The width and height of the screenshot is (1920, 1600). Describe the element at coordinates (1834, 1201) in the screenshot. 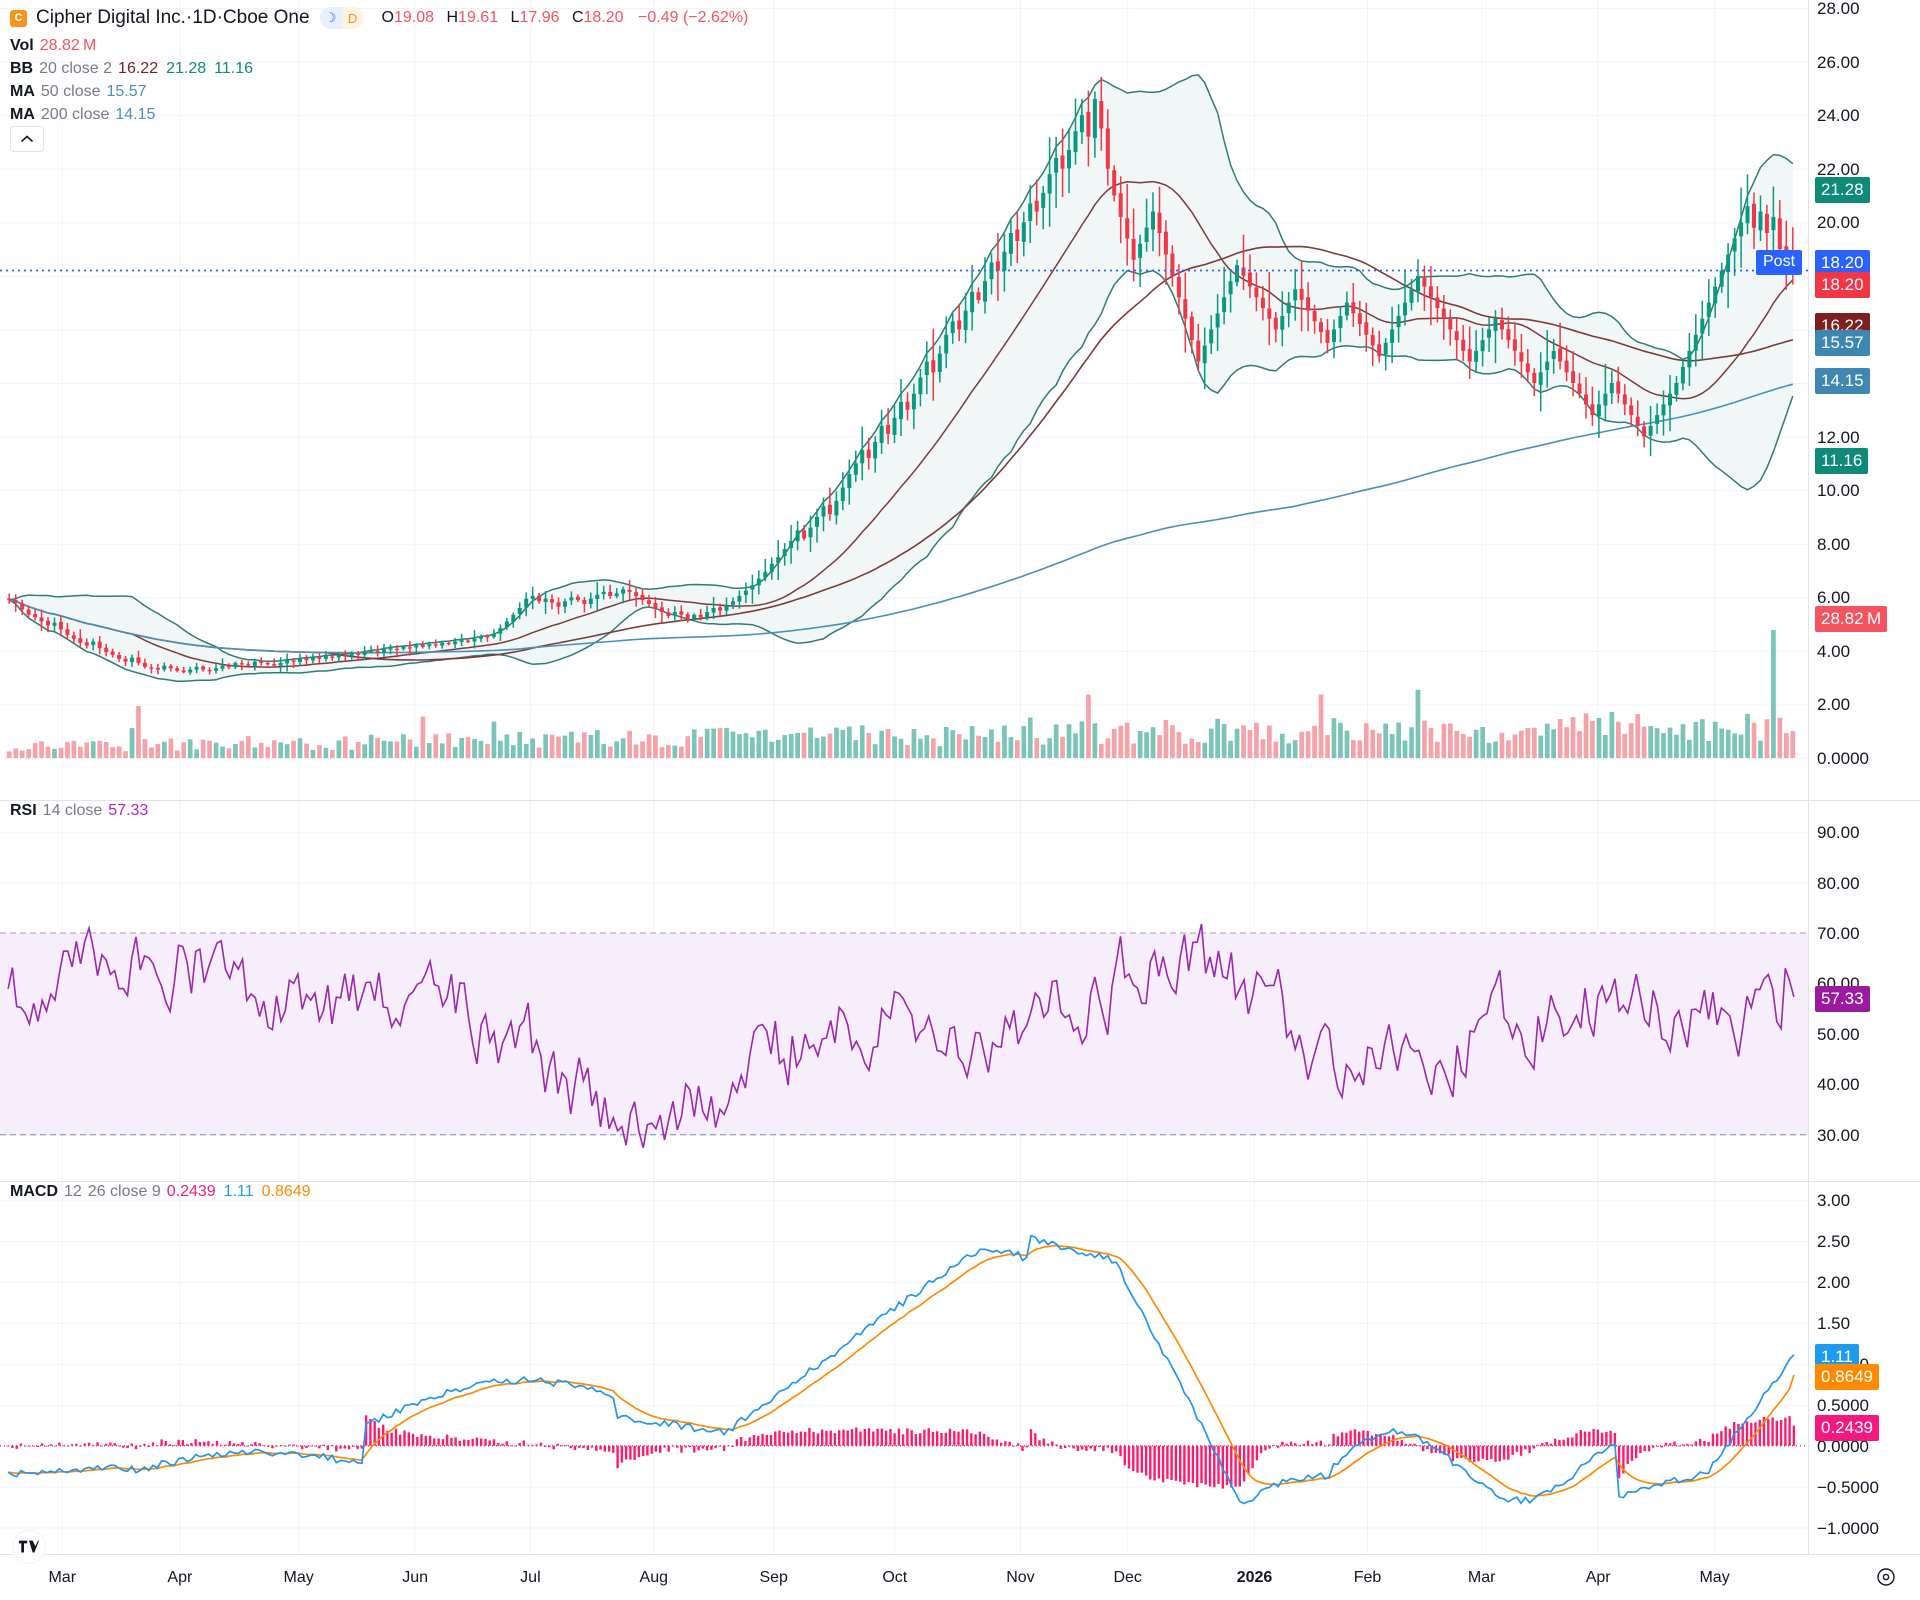

I see `macd-tick: 3.00` at that location.